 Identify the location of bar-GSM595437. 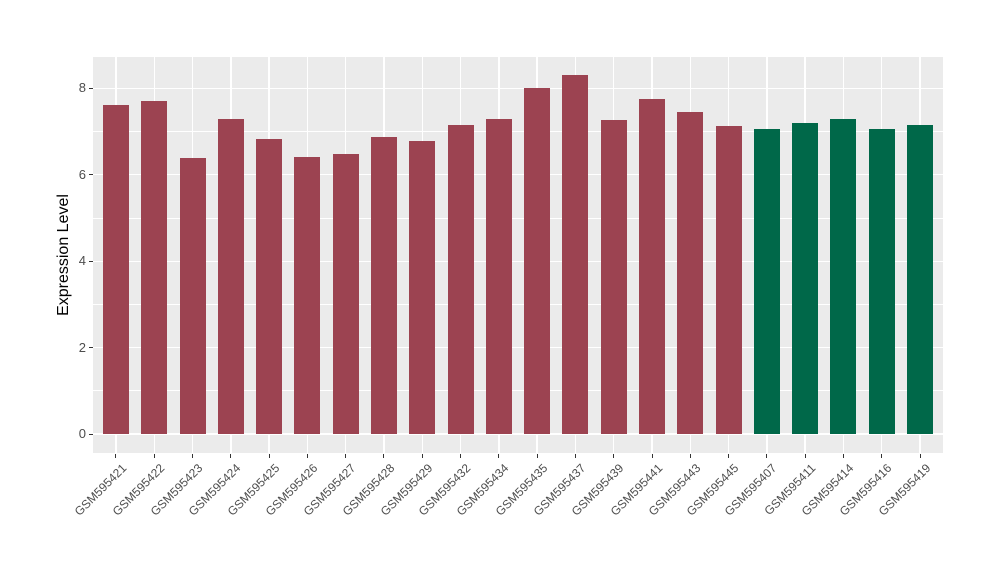
(575, 254).